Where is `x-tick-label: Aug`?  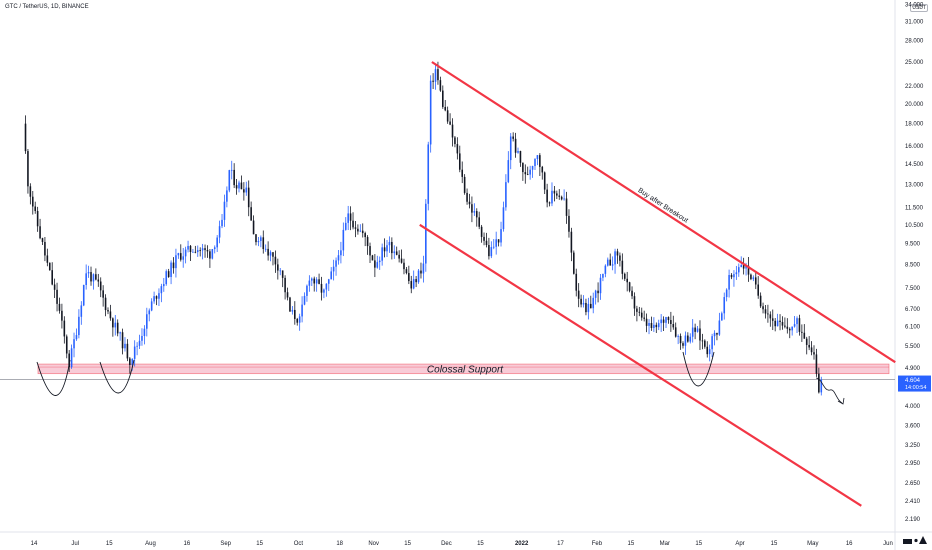 x-tick-label: Aug is located at coordinates (150, 544).